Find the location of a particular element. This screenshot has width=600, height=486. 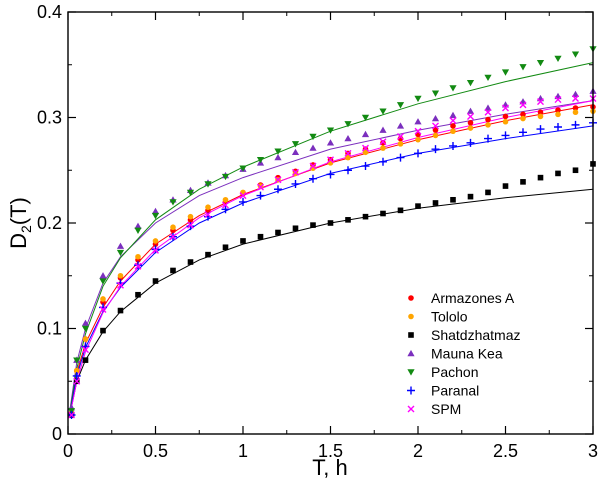

x-tick-label: 3 is located at coordinates (593, 451).